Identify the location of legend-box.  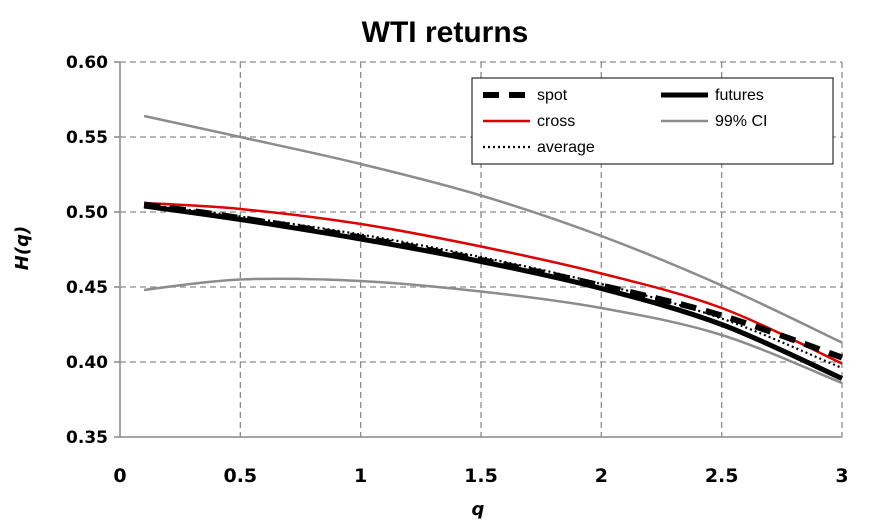
(652, 121).